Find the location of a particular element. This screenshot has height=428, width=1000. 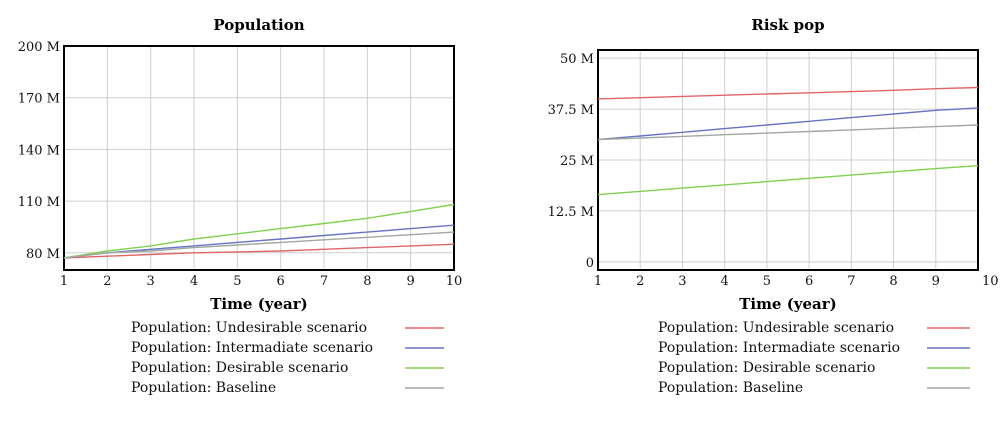

y-tick-label: 200 M is located at coordinates (39, 47).